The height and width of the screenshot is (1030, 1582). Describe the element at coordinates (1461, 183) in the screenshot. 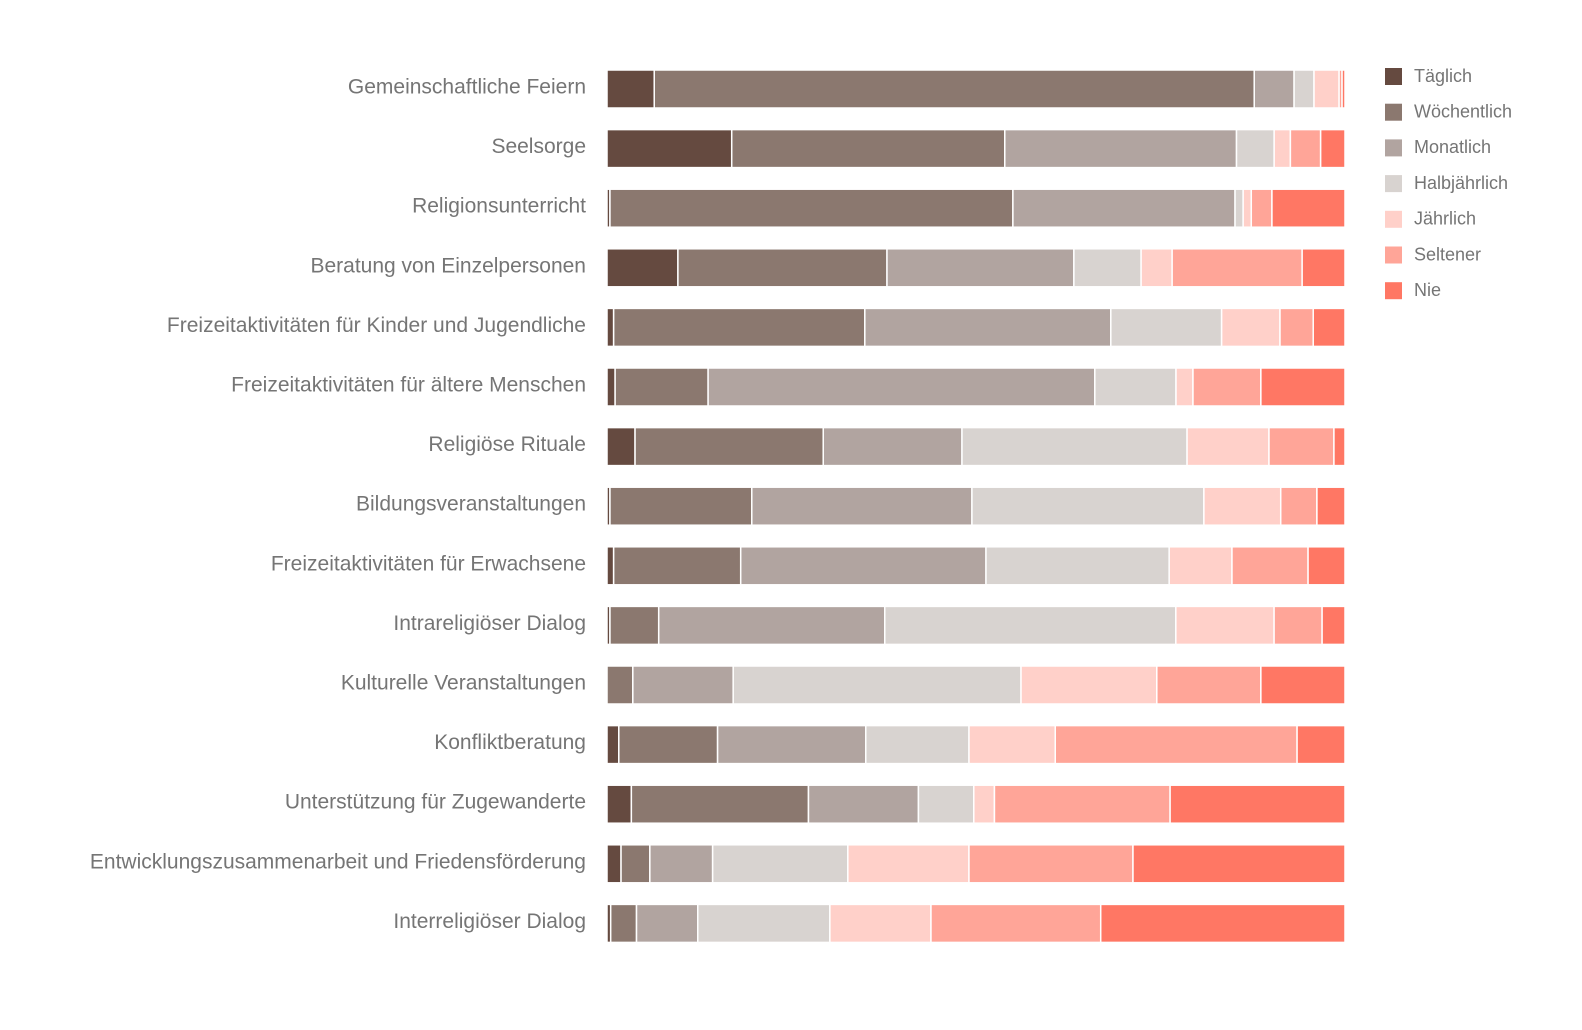

I see `legend-label: Halbjährlich` at that location.